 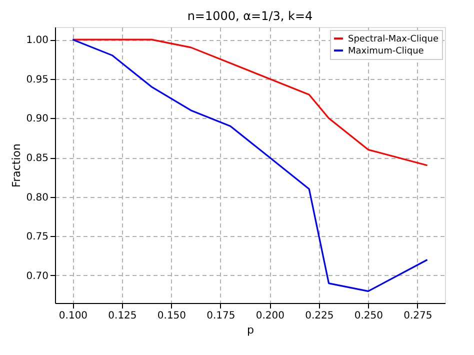 I want to click on y-tick-label: 0.95, so click(x=37, y=80).